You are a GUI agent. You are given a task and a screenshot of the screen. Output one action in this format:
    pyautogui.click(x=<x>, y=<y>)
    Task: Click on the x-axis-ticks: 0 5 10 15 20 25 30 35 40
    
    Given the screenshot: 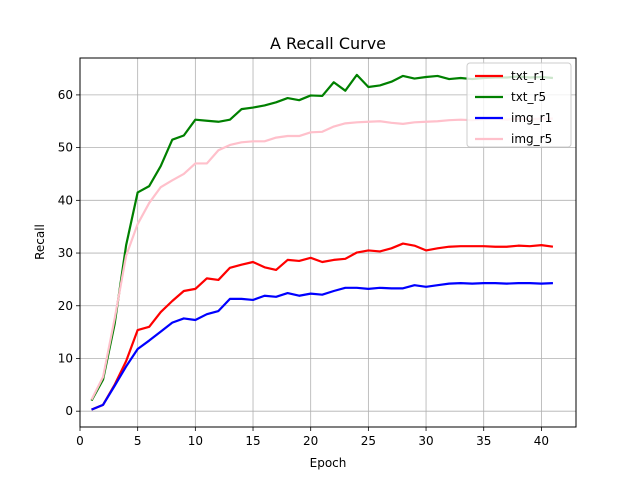 What is the action you would take?
    pyautogui.click(x=312, y=437)
    